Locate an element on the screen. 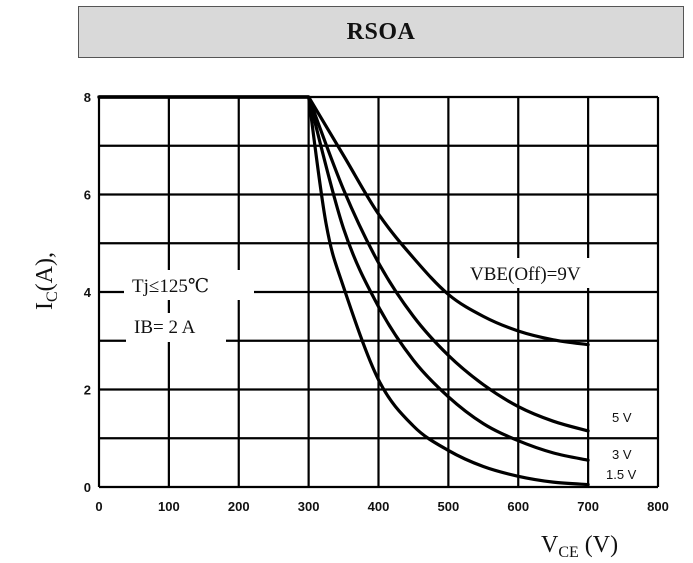 This screenshot has width=693, height=563. curve-label-5v-bg is located at coordinates (626, 416).